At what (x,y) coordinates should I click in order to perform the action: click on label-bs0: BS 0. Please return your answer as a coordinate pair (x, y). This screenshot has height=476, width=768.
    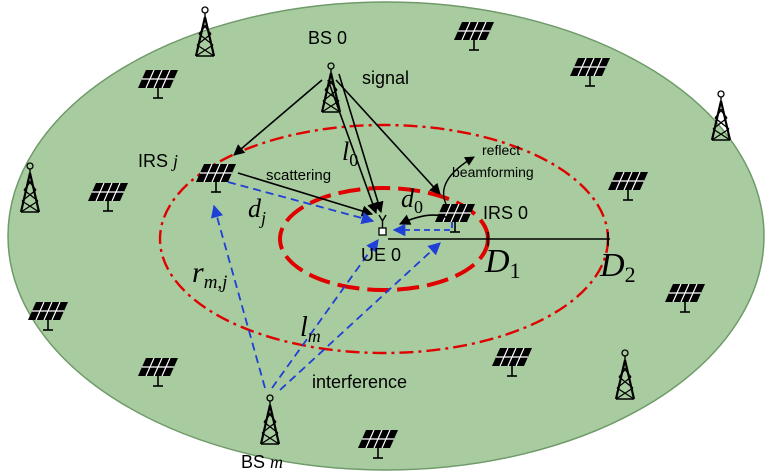
    Looking at the image, I should click on (327, 38).